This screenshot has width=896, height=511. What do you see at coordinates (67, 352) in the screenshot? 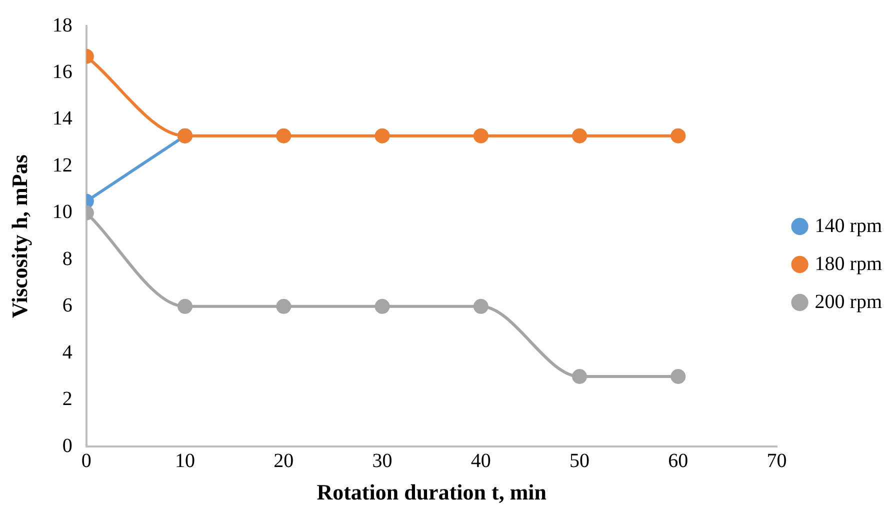
I see `y-tick-label: 4` at bounding box center [67, 352].